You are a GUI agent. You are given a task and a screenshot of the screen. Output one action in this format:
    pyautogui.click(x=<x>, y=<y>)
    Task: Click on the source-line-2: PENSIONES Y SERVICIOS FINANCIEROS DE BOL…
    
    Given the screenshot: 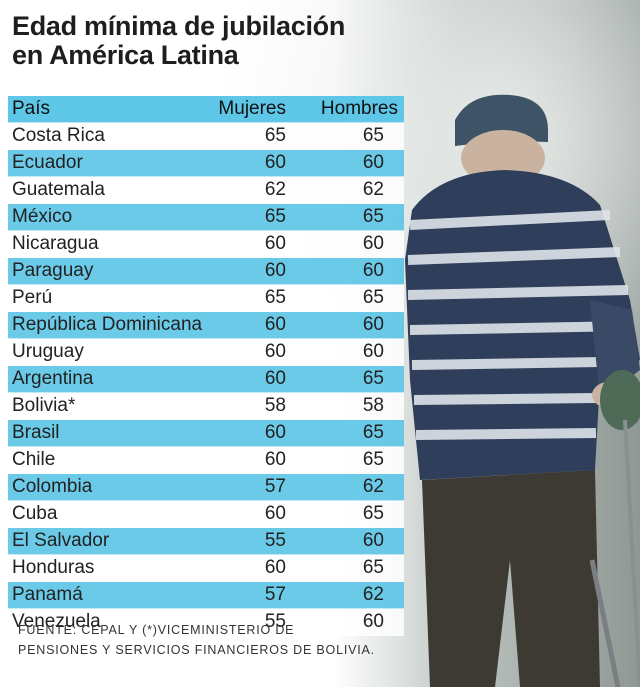 What is the action you would take?
    pyautogui.click(x=196, y=650)
    